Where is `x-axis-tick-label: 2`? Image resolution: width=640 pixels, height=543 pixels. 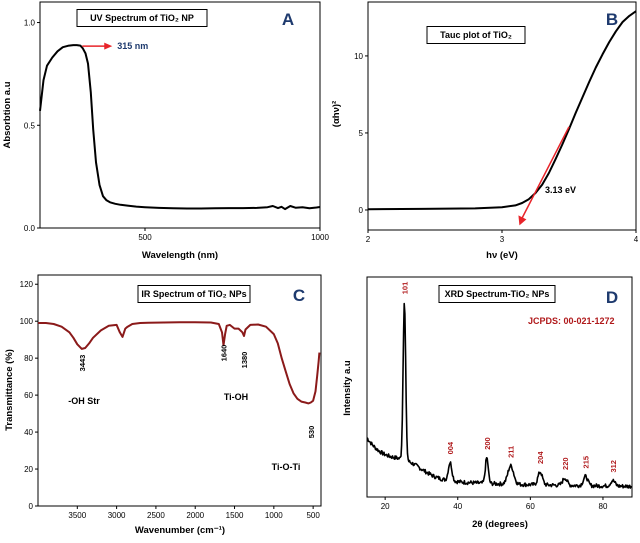 x-axis-tick-label: 2 is located at coordinates (368, 239).